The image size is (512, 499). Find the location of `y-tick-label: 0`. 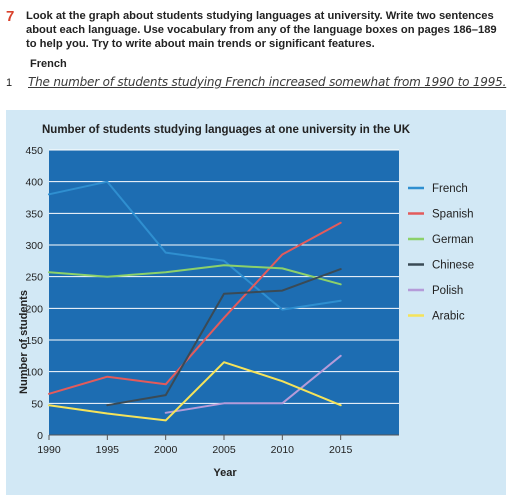

y-tick-label: 0 is located at coordinates (40, 436).